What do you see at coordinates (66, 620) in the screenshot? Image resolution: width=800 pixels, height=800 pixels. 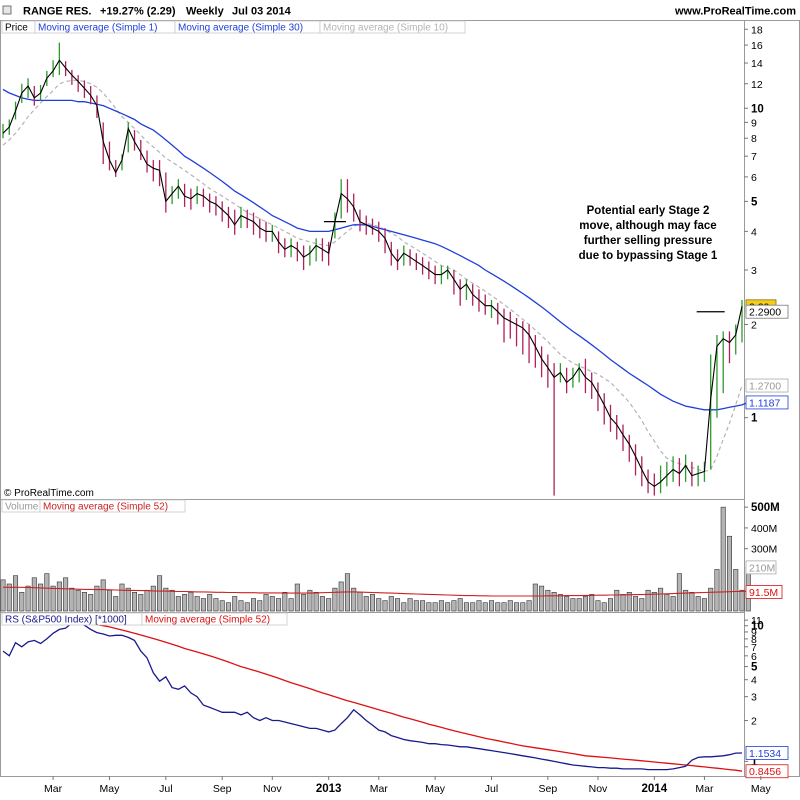 I see `rs-legend-0: RS (S&P500 Index) [*1000]` at bounding box center [66, 620].